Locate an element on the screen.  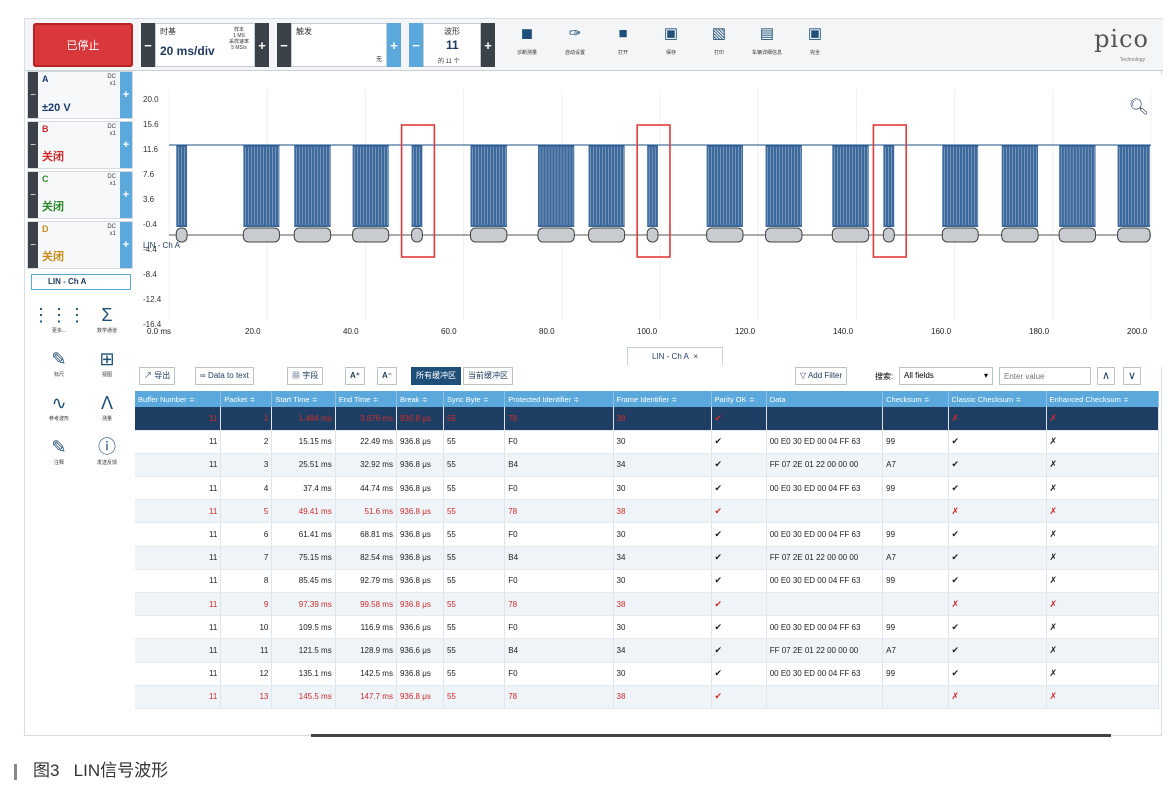
data-to-text-button: ∞ Data to text is located at coordinates (224, 376).